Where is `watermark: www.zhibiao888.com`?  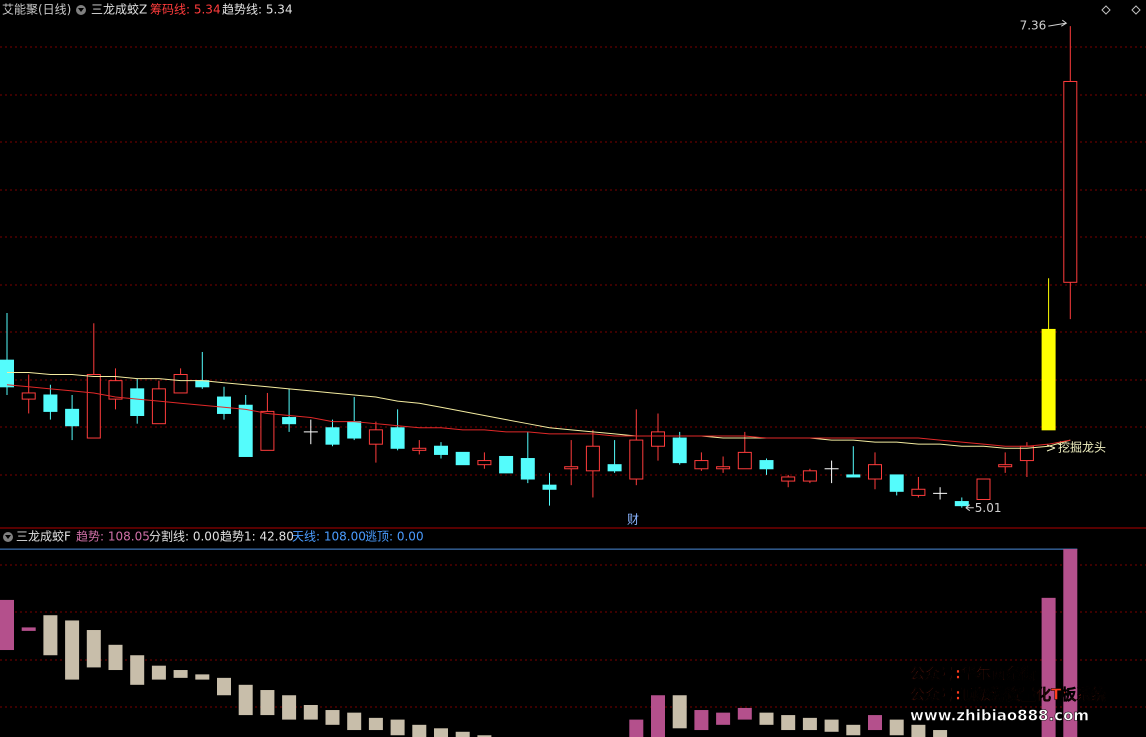
watermark: www.zhibiao888.com is located at coordinates (999, 716).